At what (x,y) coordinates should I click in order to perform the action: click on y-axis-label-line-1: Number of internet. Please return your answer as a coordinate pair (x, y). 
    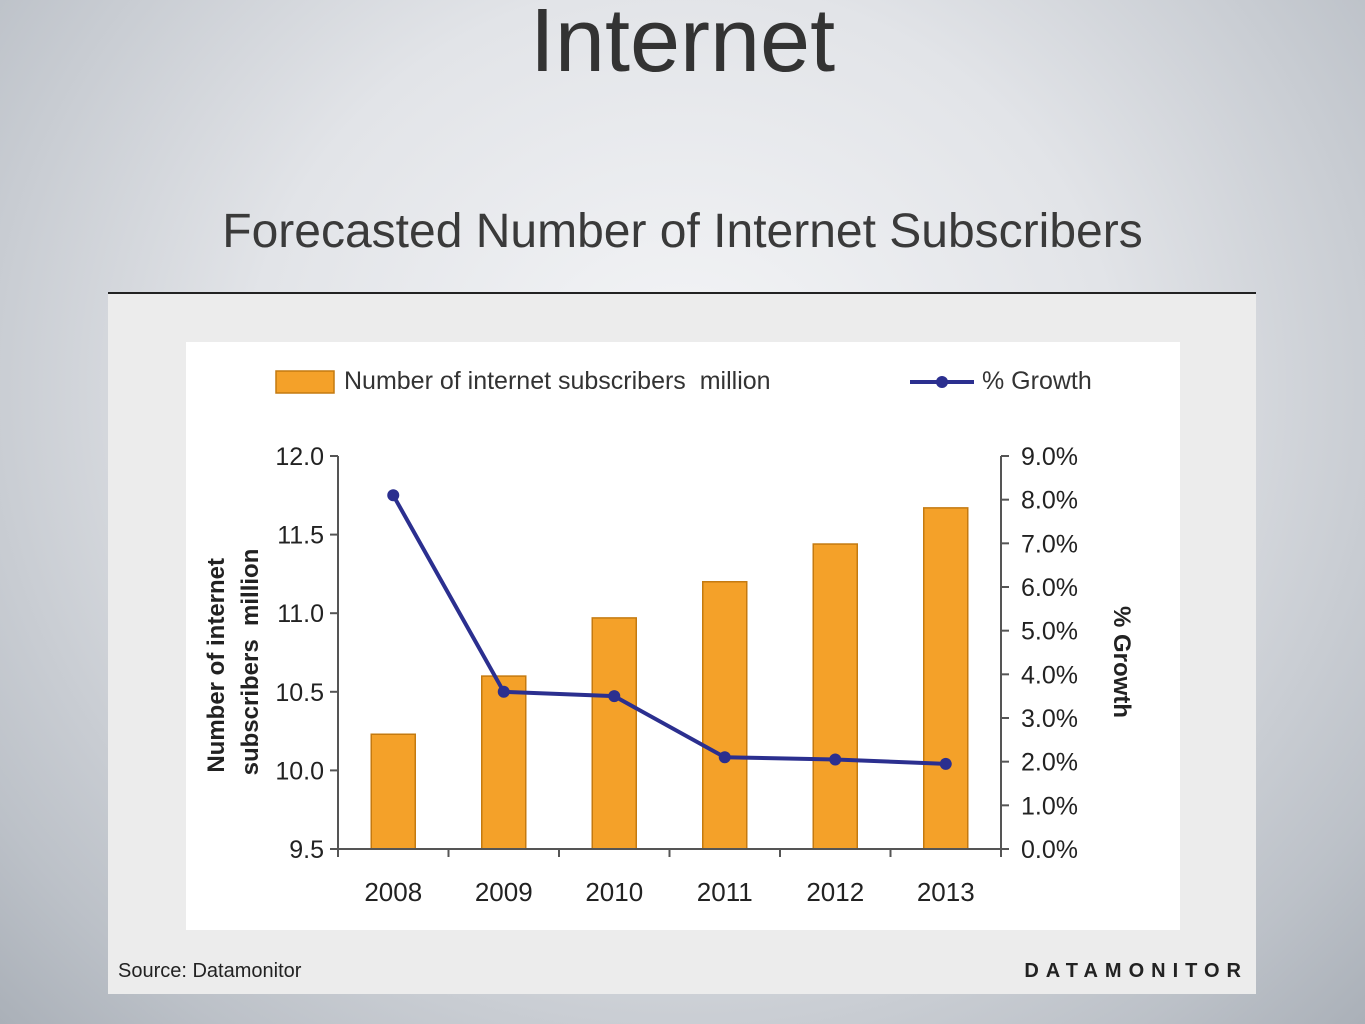
    Looking at the image, I should click on (216, 665).